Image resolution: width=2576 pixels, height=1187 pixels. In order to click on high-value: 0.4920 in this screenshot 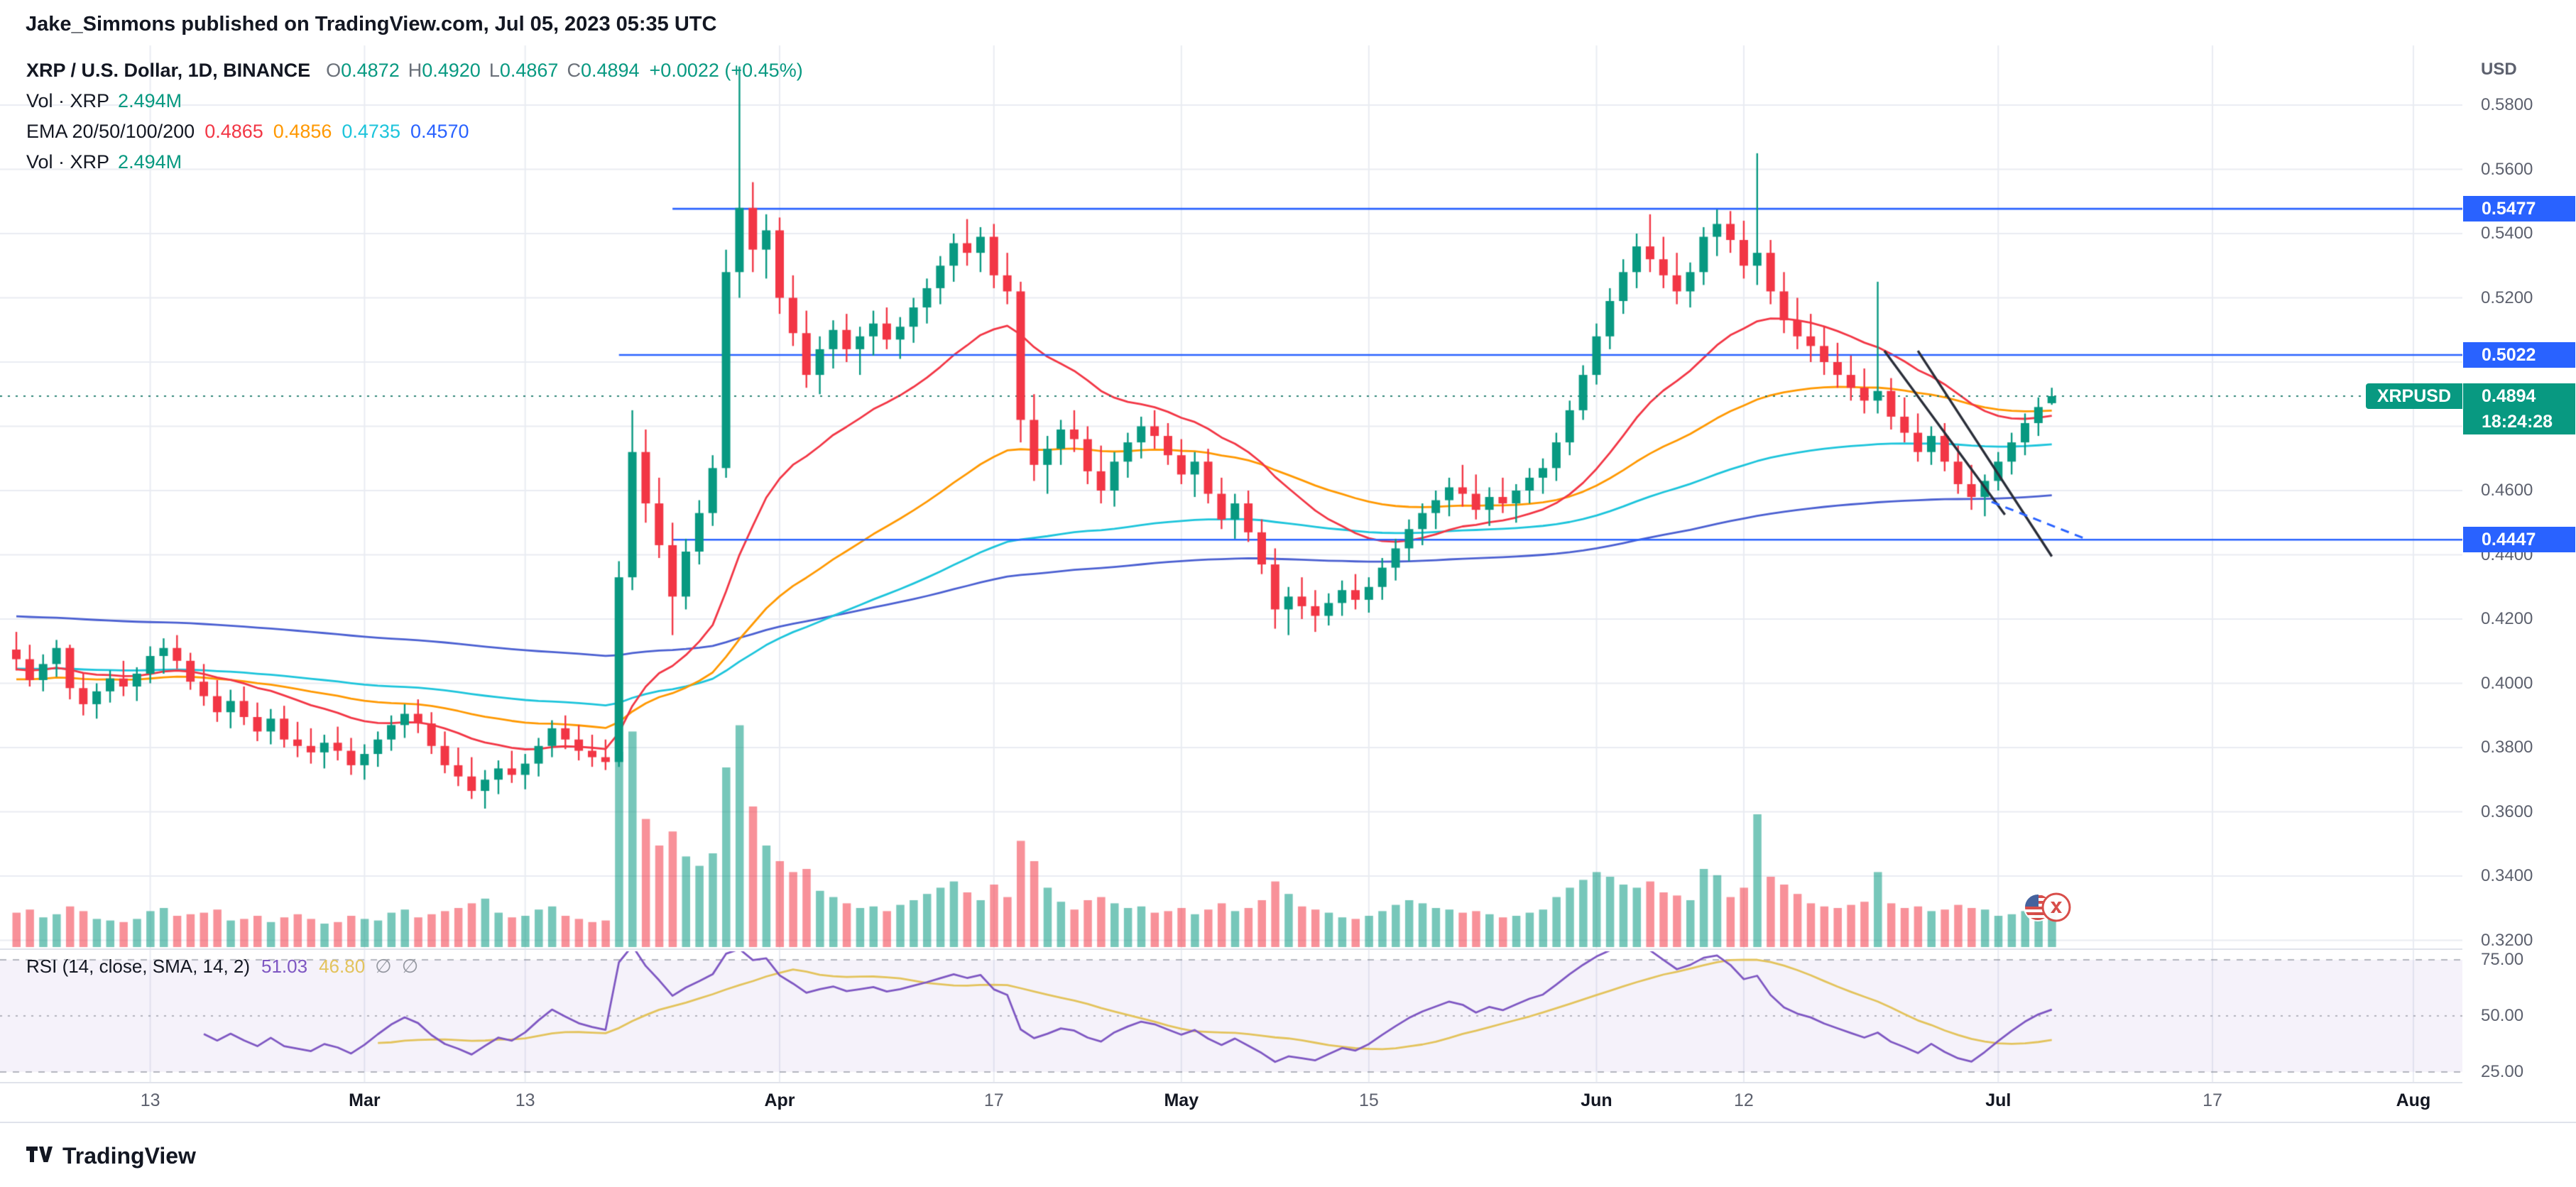, I will do `click(451, 70)`.